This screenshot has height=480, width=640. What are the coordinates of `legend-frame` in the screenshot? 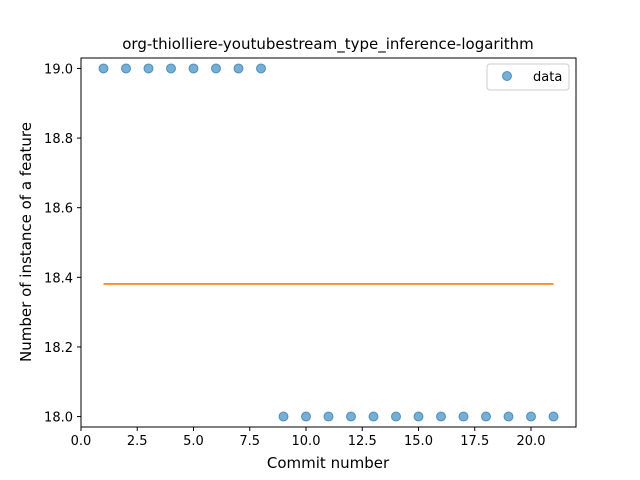 It's located at (528, 77).